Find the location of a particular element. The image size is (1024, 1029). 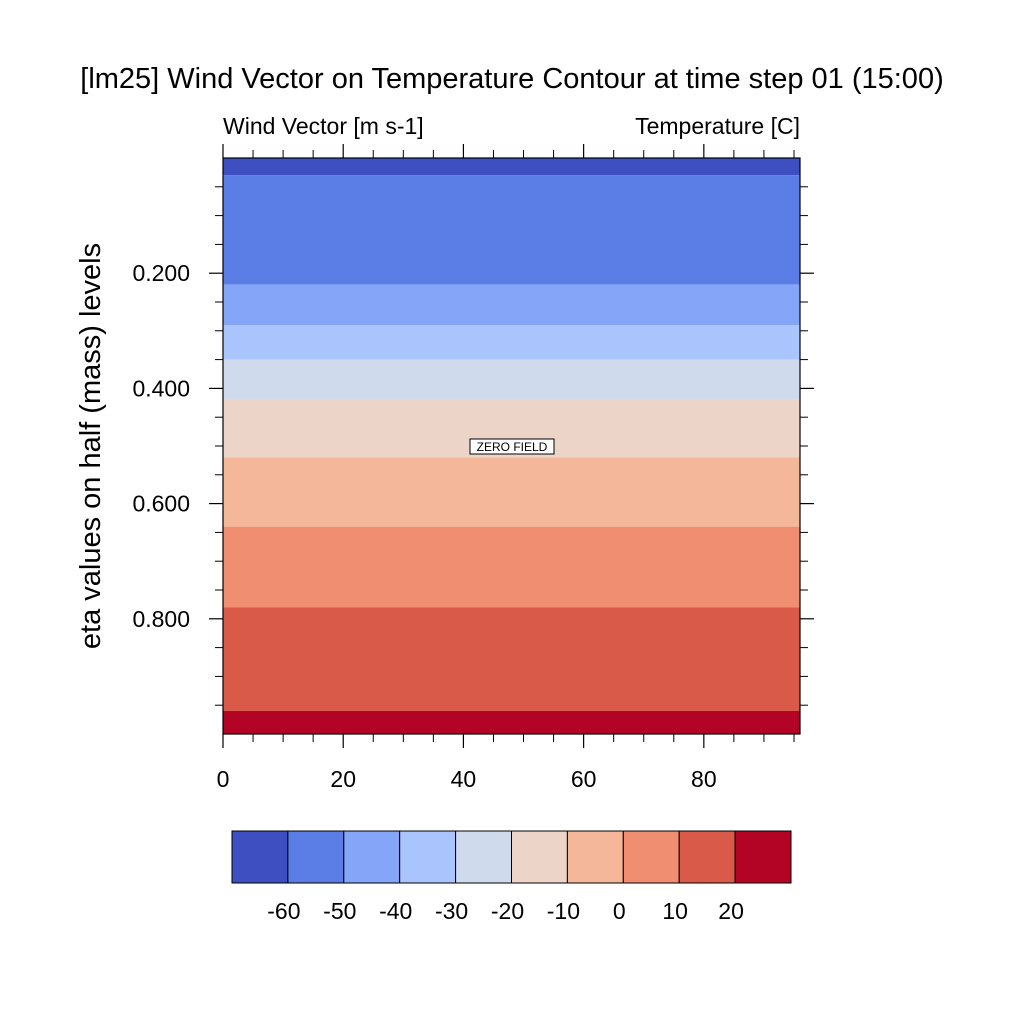

colorbar-label: 0 is located at coordinates (619, 911).